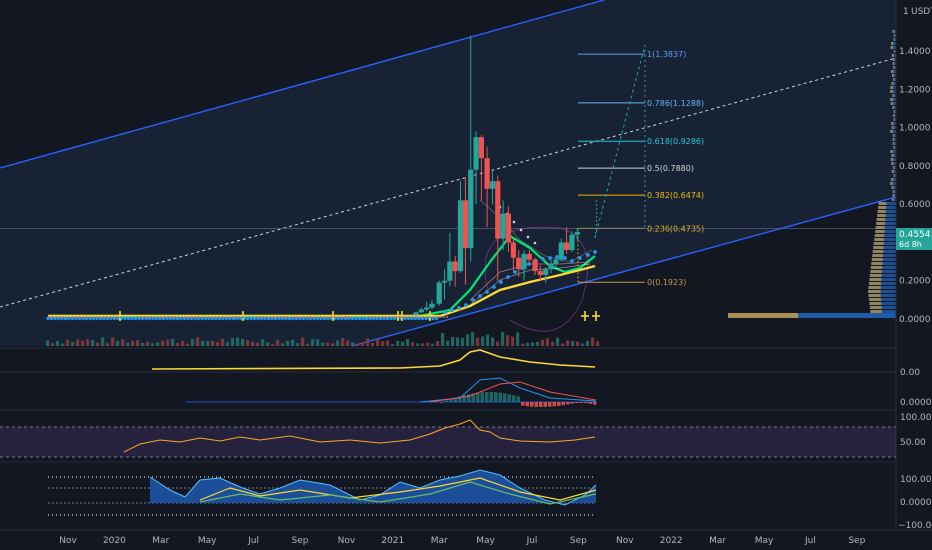 This screenshot has height=550, width=932. What do you see at coordinates (253, 541) in the screenshot?
I see `time-tick-label: Jul` at bounding box center [253, 541].